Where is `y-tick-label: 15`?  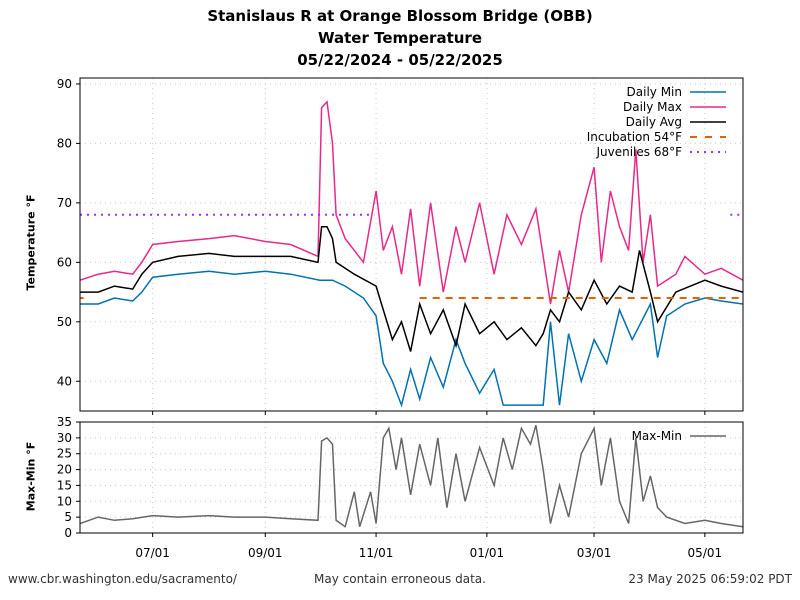 y-tick-label: 15 is located at coordinates (64, 485).